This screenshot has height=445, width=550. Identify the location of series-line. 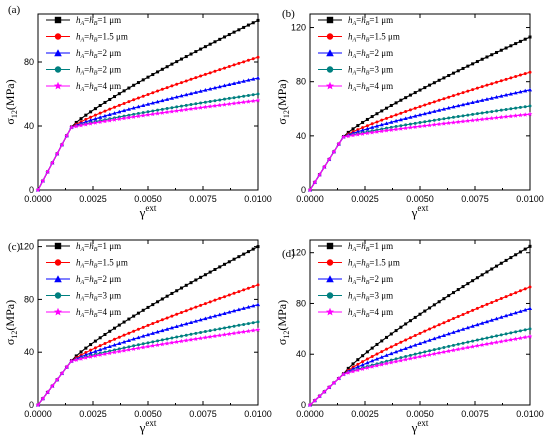
(420, 140).